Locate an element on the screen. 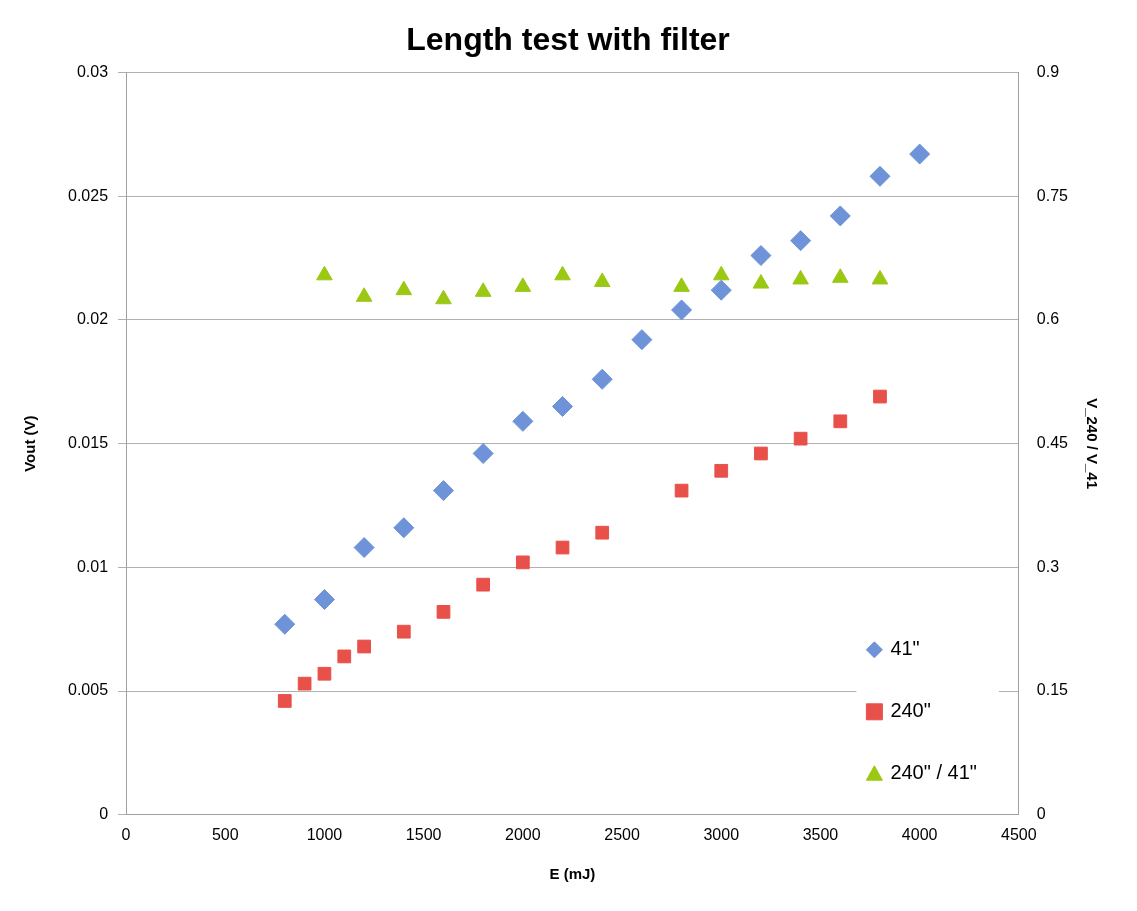  y2-tick-label: 0 is located at coordinates (1041, 814).